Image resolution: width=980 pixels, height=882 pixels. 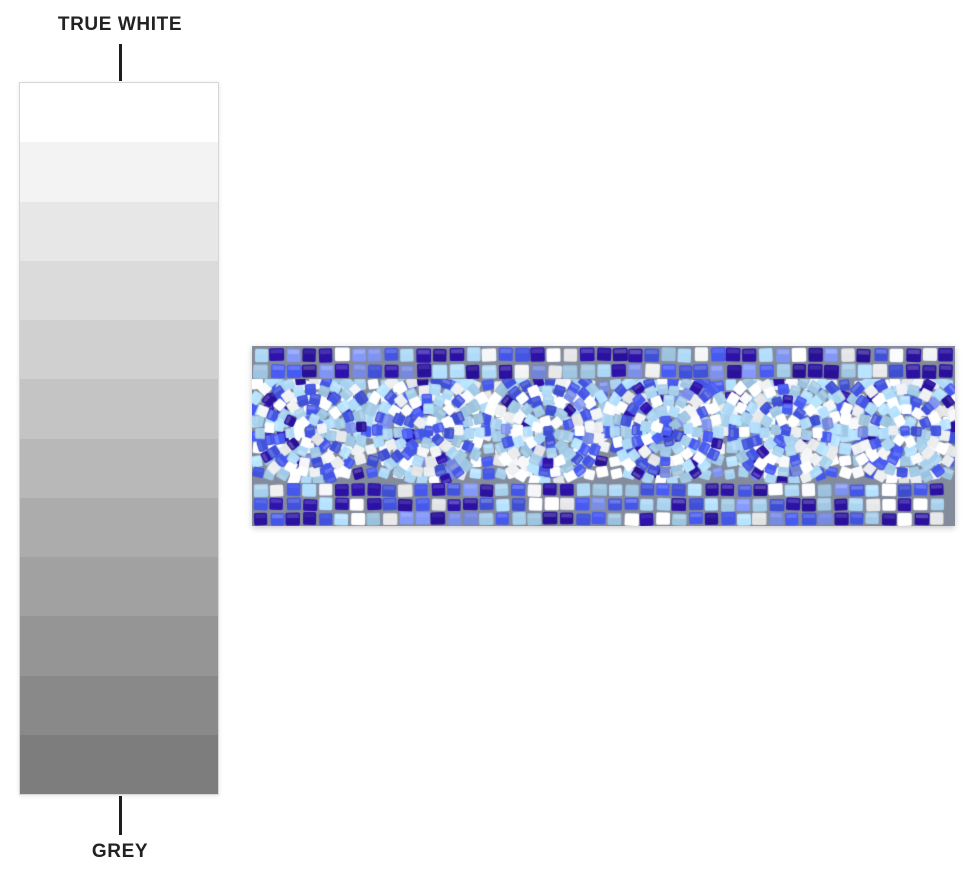 What do you see at coordinates (120, 815) in the screenshot?
I see `scale-tick-bottom` at bounding box center [120, 815].